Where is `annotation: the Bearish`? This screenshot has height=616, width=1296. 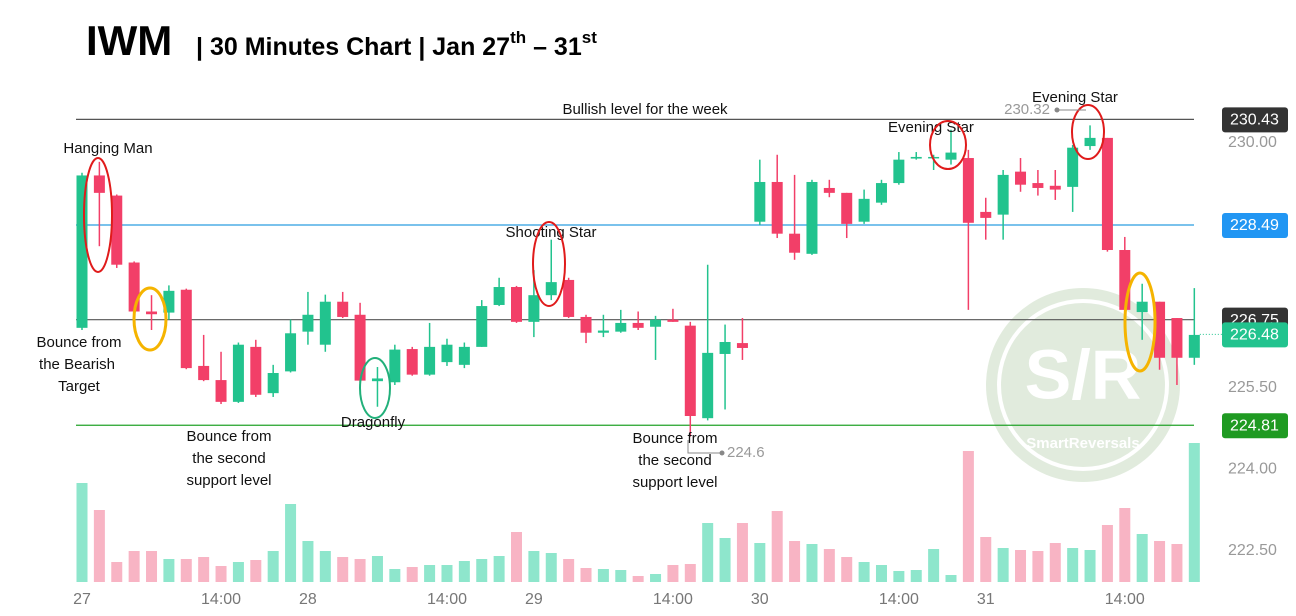 annotation: the Bearish is located at coordinates (77, 364).